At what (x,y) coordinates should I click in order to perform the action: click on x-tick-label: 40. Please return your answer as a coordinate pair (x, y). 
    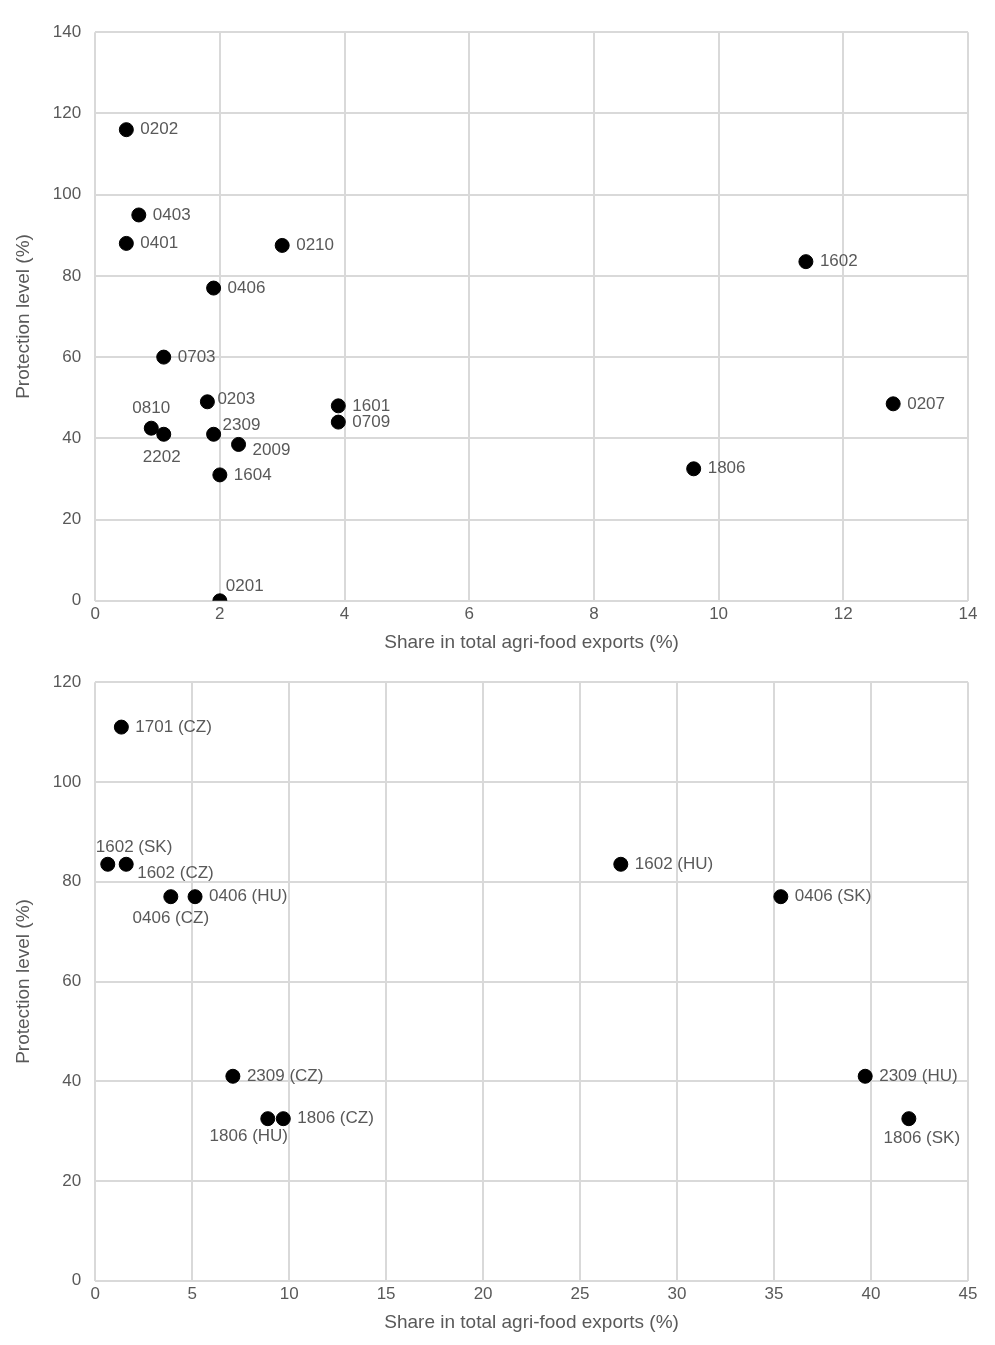
    Looking at the image, I should click on (871, 1293).